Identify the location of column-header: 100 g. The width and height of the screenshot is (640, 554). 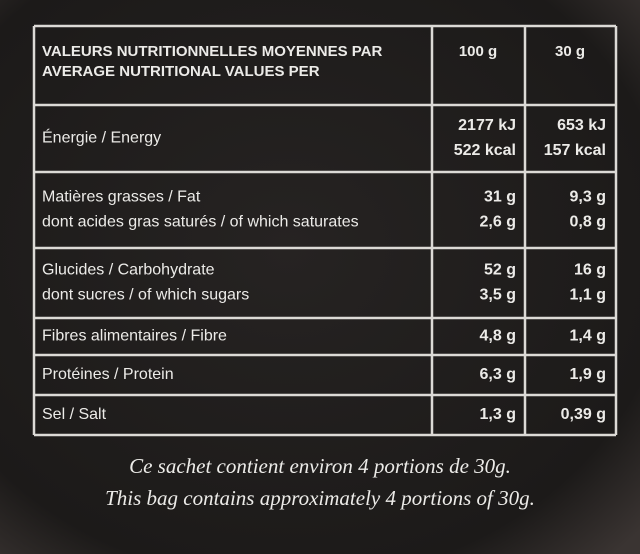
(478, 51).